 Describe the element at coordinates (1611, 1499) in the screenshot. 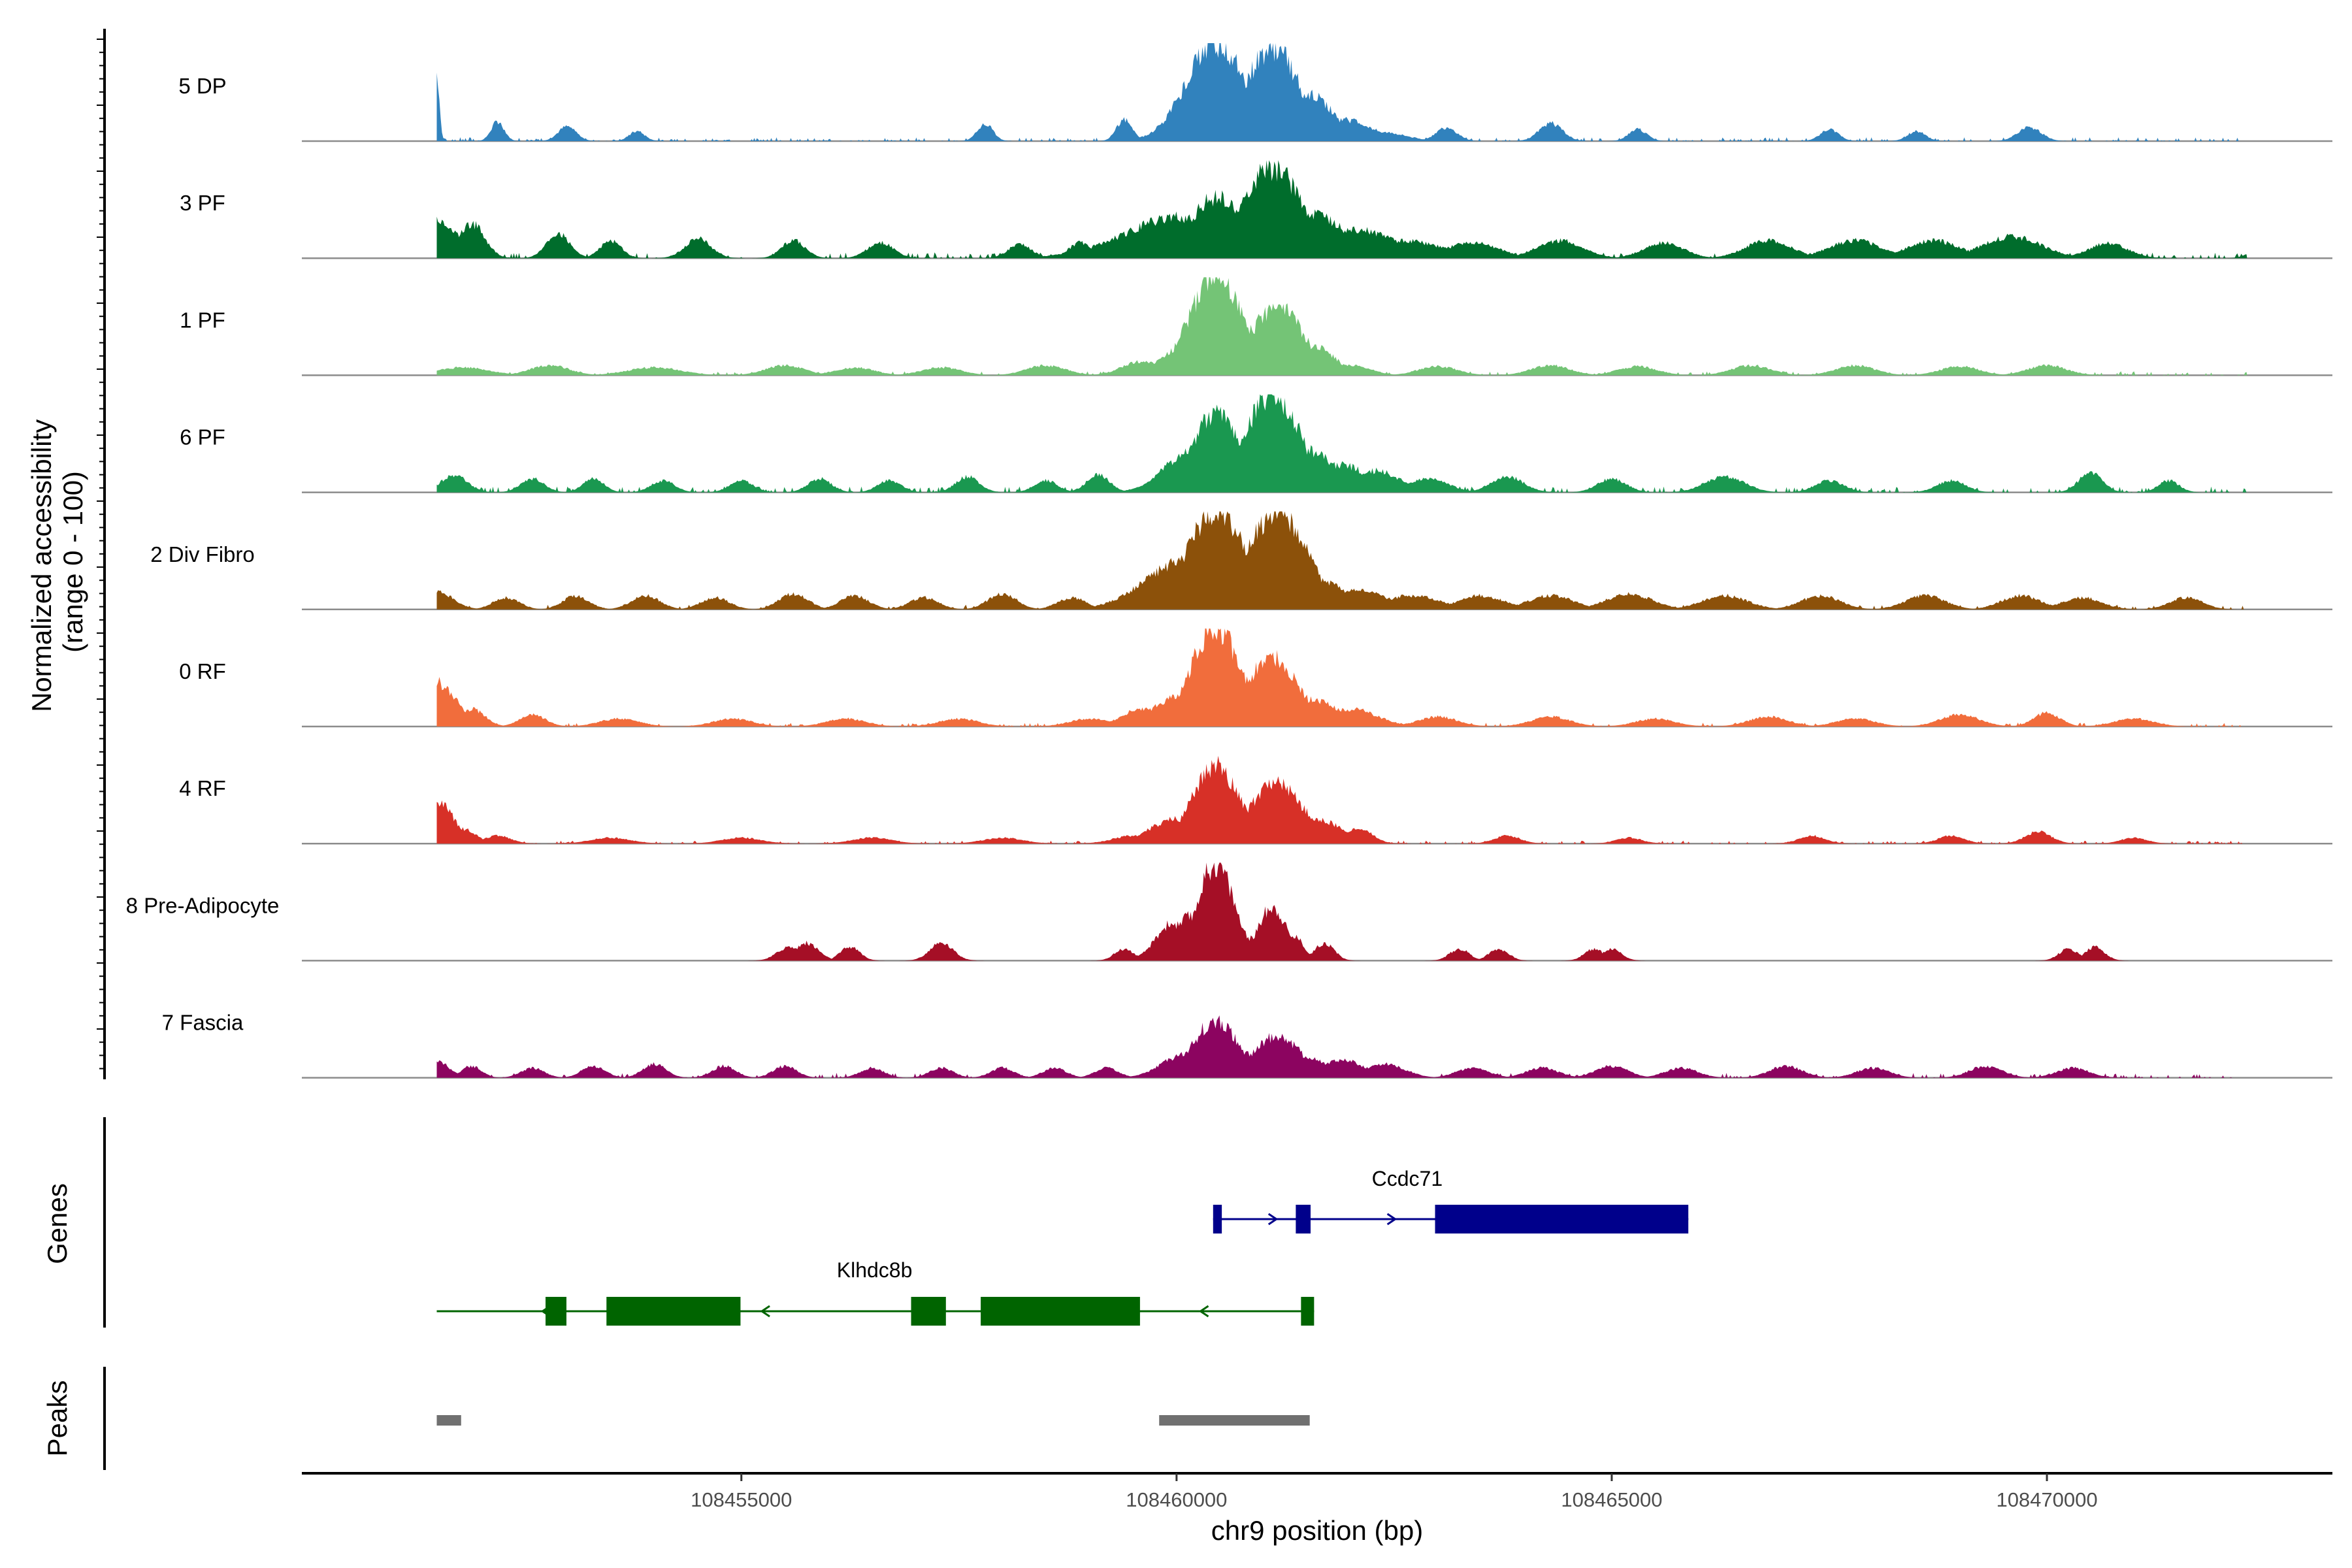

I see `x-tick-label: 108465000` at that location.